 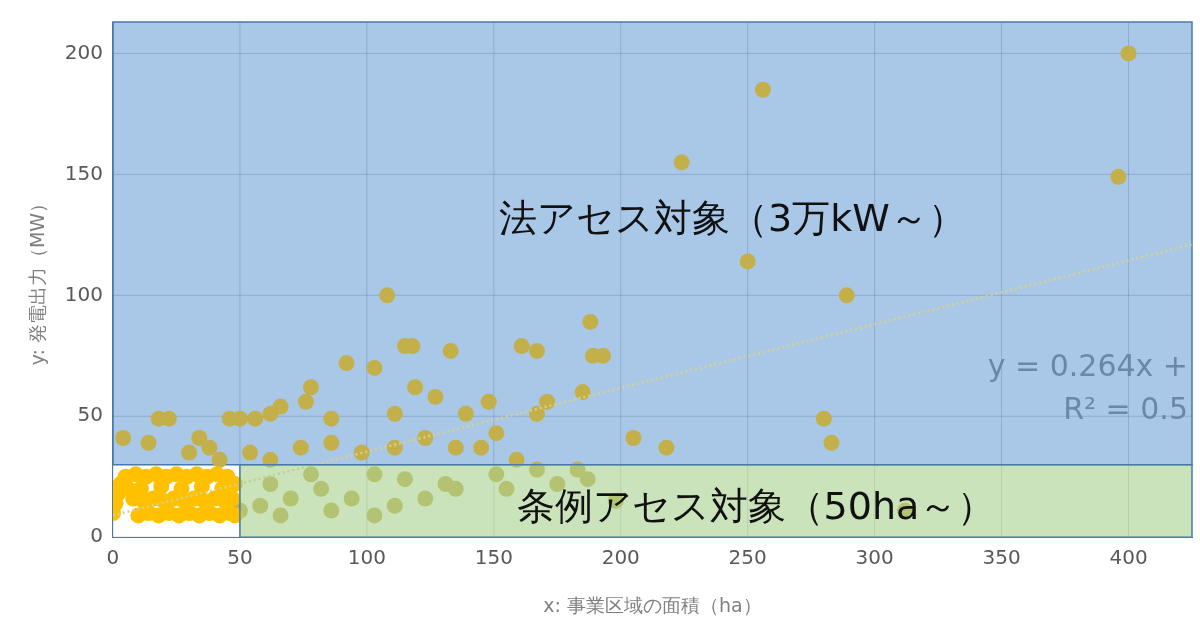 I want to click on band-label: 条例アセス対象（50ha～）, so click(x=756, y=505).